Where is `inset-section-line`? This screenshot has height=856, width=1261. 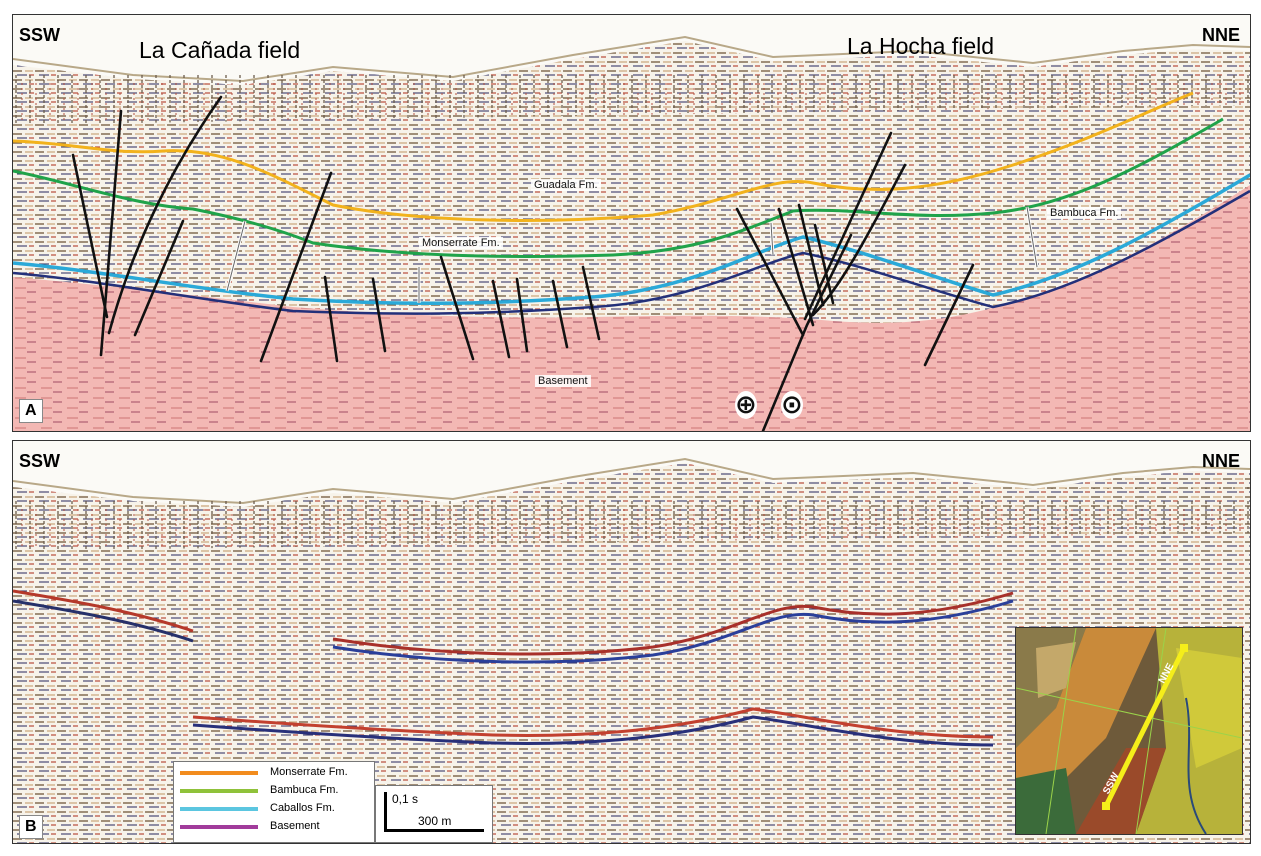 inset-section-line is located at coordinates (1145, 727).